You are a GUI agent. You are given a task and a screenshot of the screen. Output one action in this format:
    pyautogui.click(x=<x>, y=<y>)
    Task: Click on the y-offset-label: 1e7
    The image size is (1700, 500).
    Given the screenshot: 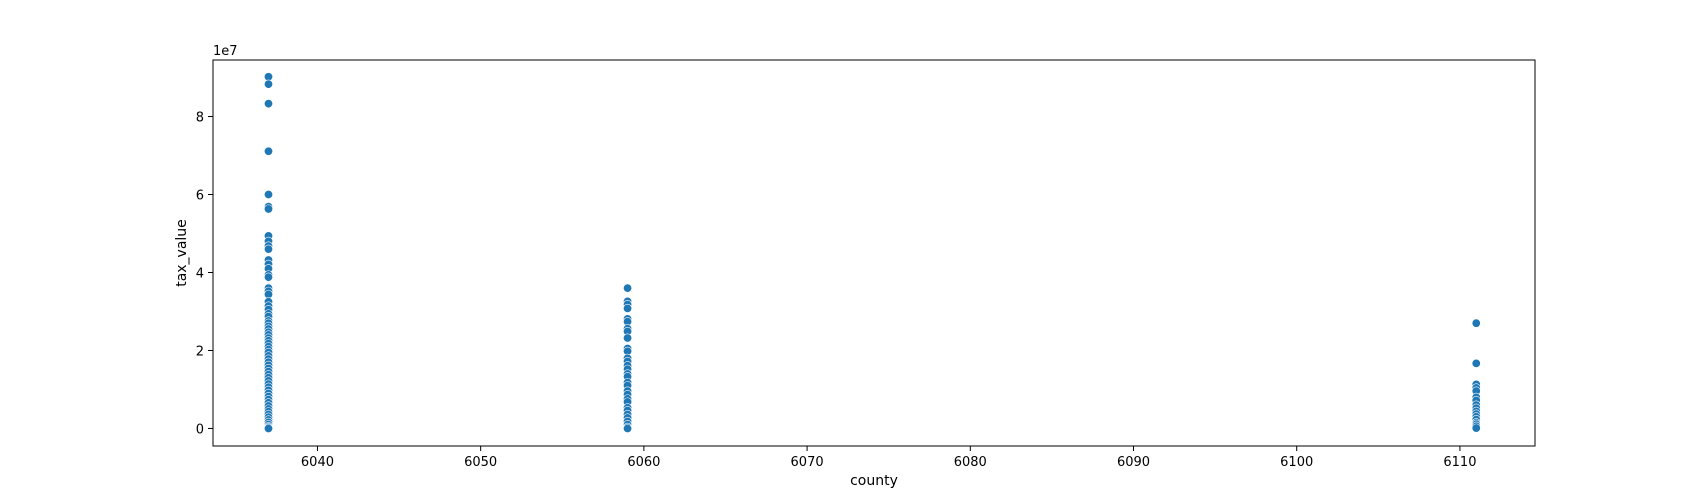 What is the action you would take?
    pyautogui.click(x=225, y=51)
    